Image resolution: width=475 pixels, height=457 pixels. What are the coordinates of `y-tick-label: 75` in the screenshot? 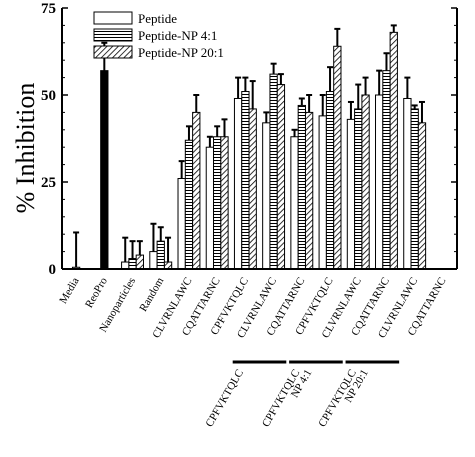 It's located at (48, 9).